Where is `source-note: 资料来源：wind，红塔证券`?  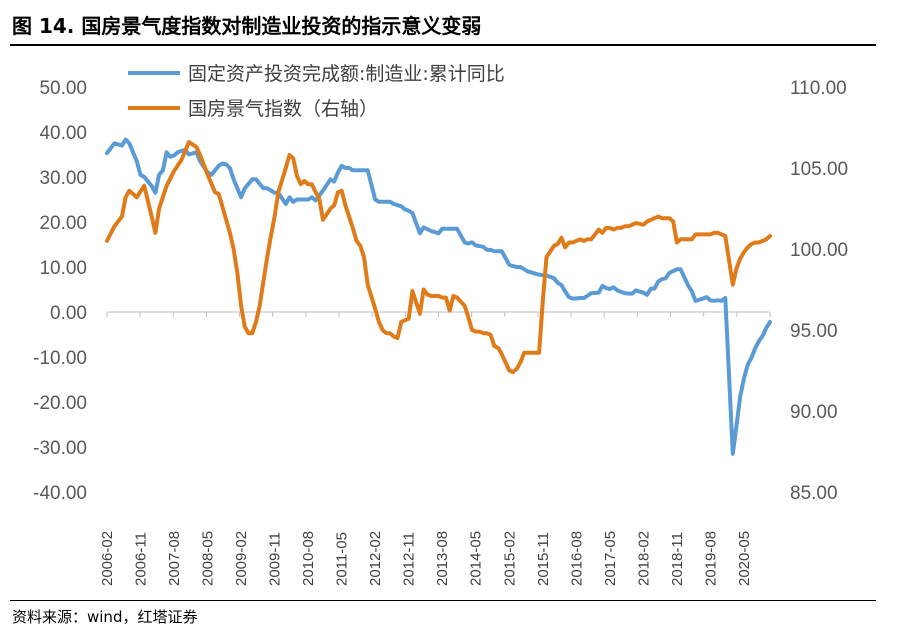
source-note: 资料来源：wind，红塔证券 is located at coordinates (105, 617).